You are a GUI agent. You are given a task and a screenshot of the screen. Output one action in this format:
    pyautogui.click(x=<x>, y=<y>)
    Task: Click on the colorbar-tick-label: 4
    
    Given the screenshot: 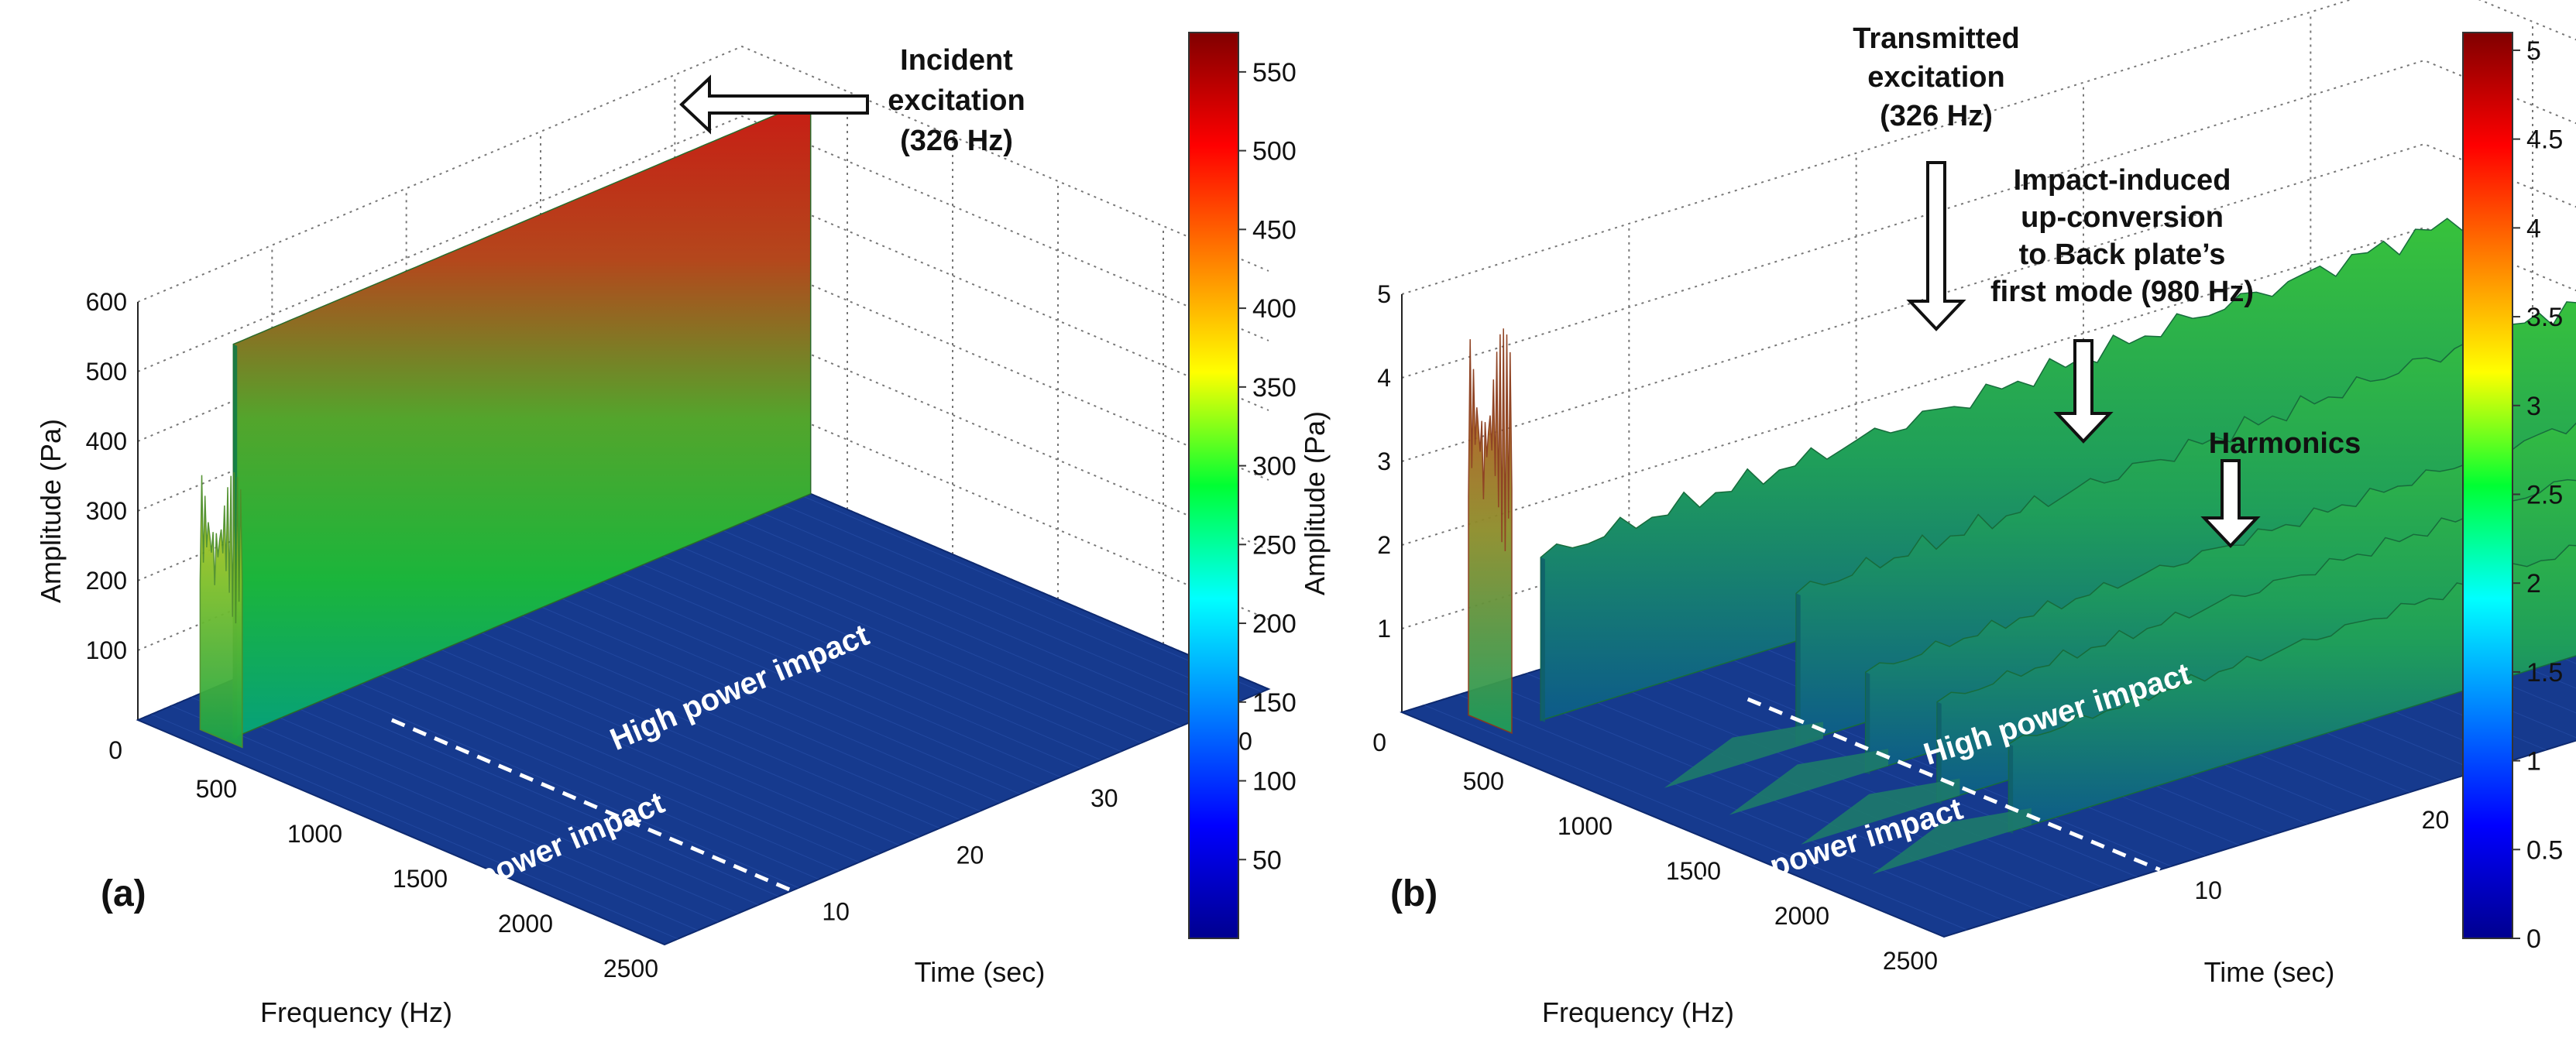 What is the action you would take?
    pyautogui.click(x=2533, y=228)
    